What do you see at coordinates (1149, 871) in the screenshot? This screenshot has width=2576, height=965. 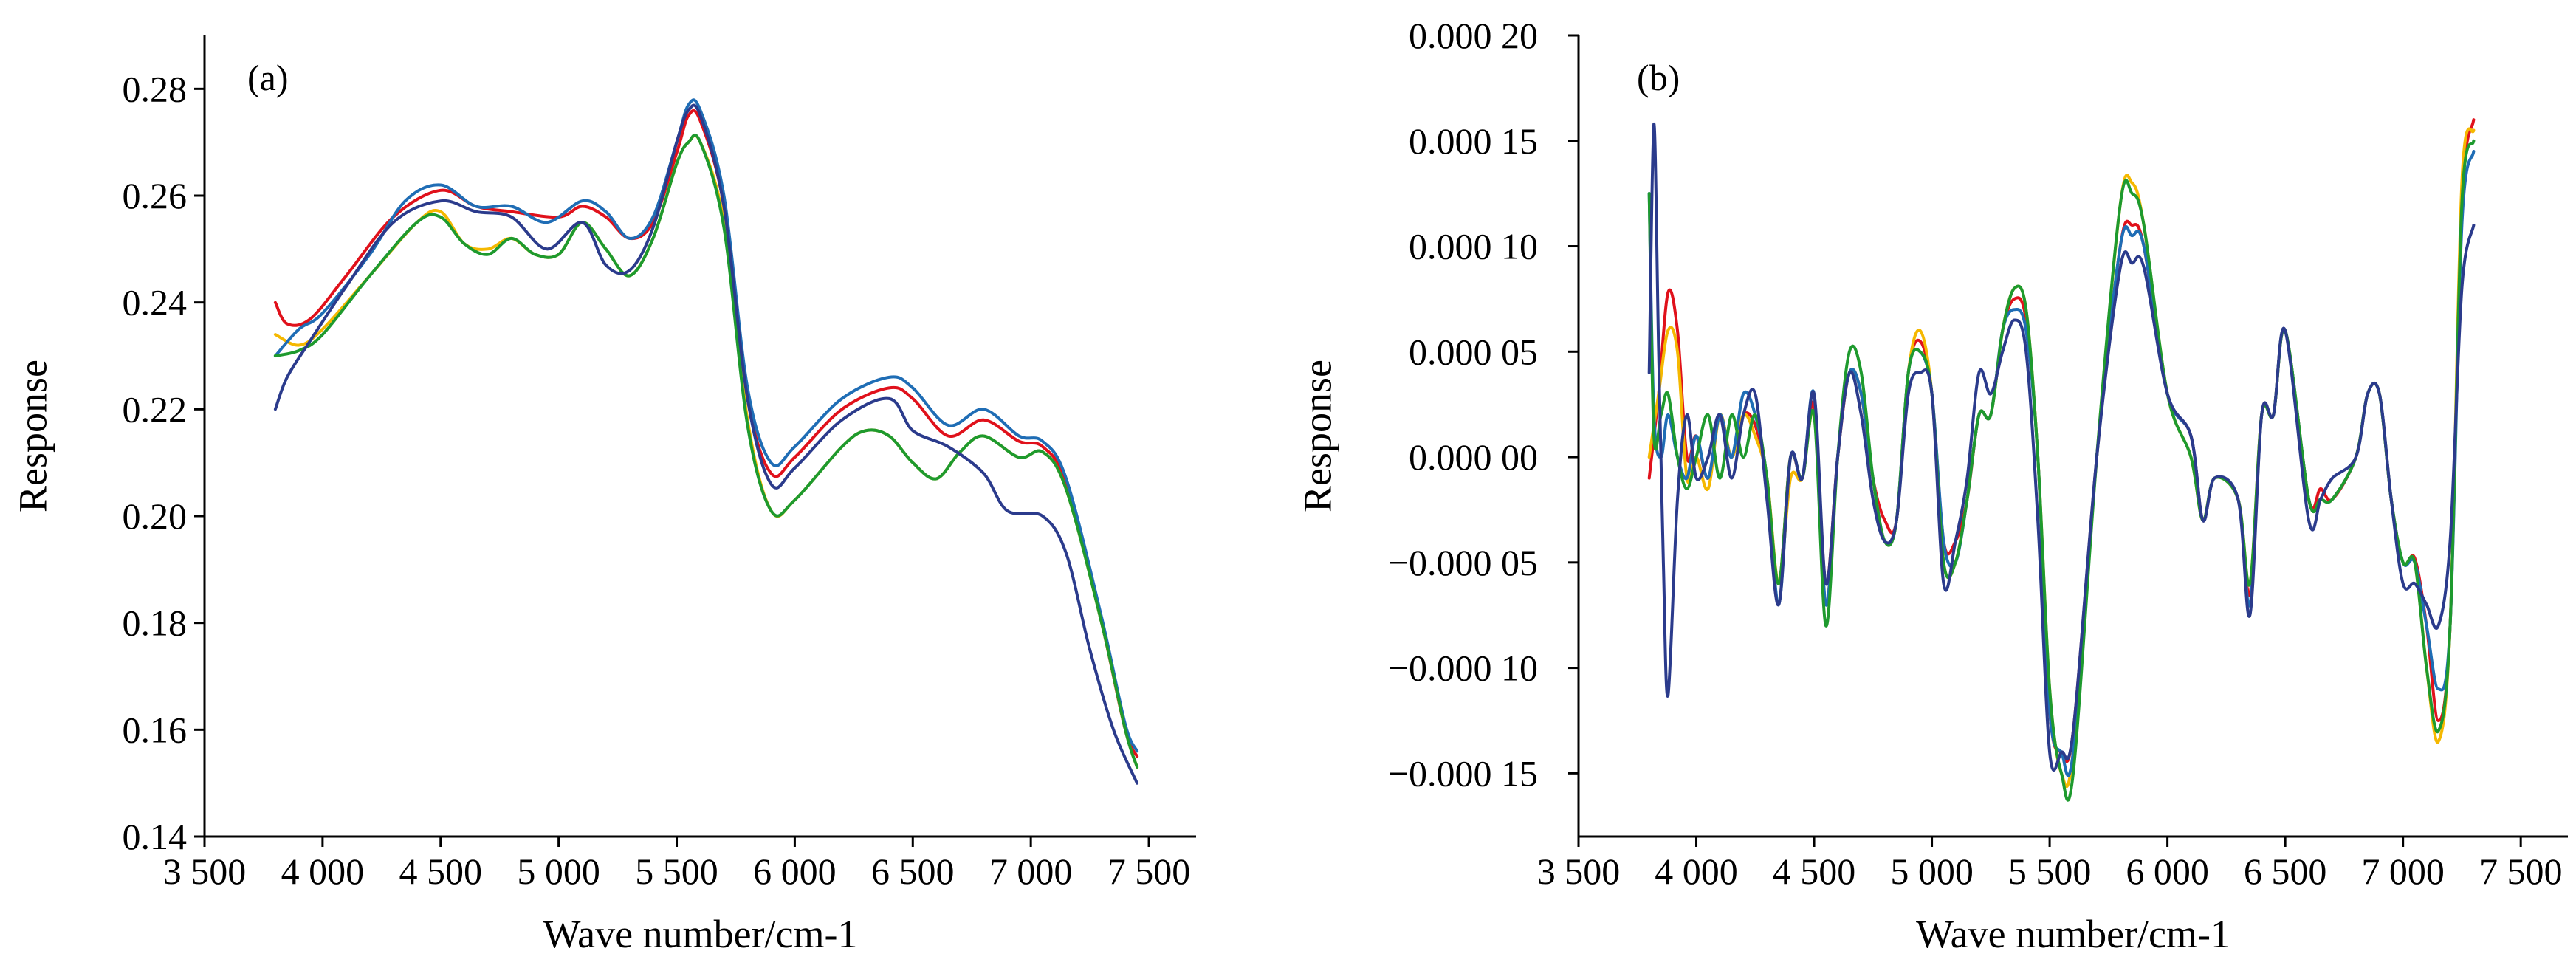 I see `chart-a-x-tick-label: 7 500` at bounding box center [1149, 871].